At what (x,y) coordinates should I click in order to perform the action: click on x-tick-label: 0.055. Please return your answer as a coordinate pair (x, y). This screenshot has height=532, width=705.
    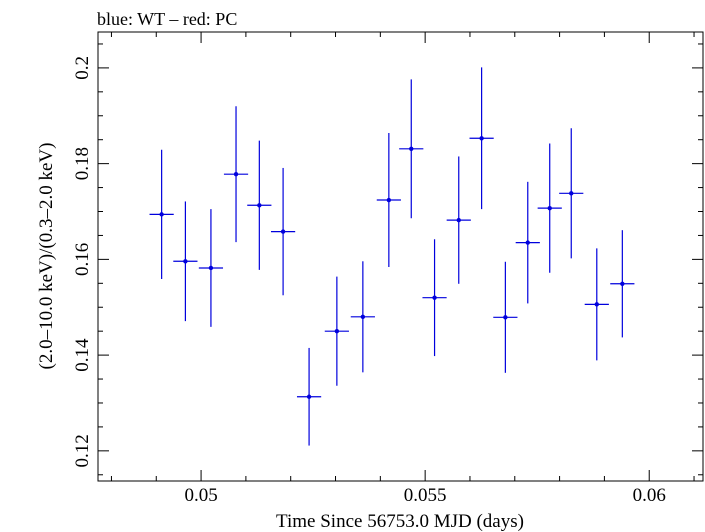
    Looking at the image, I should click on (425, 495).